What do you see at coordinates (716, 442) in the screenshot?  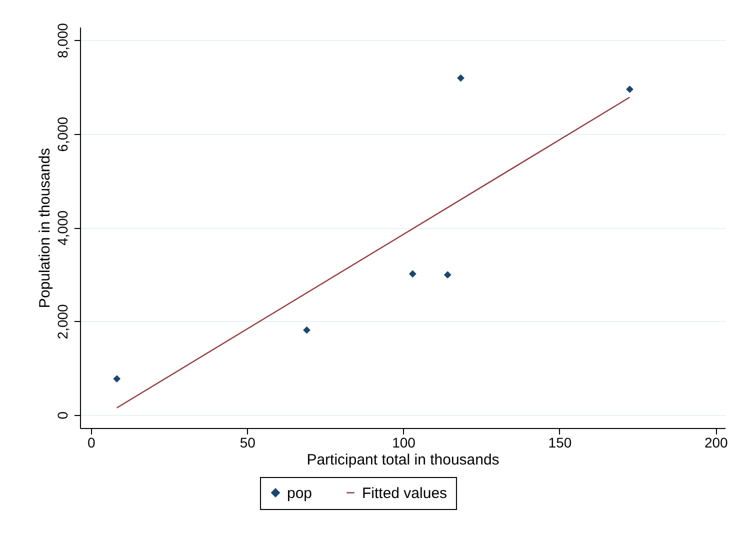 I see `x-tick-label: 200` at bounding box center [716, 442].